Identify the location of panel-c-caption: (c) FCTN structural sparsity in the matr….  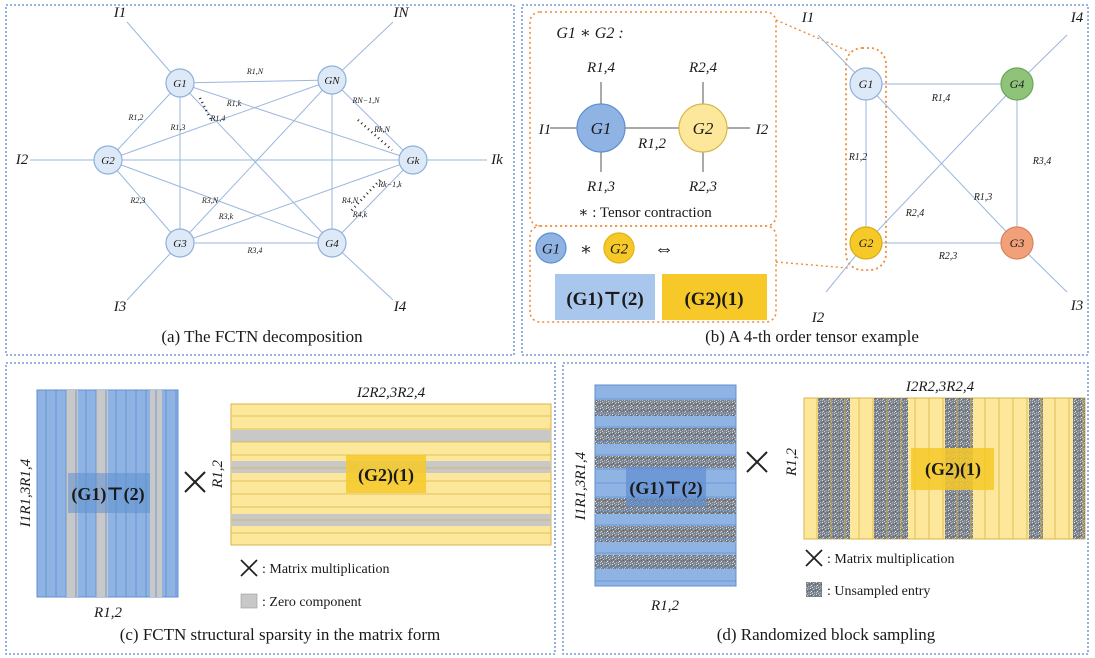
(280, 634).